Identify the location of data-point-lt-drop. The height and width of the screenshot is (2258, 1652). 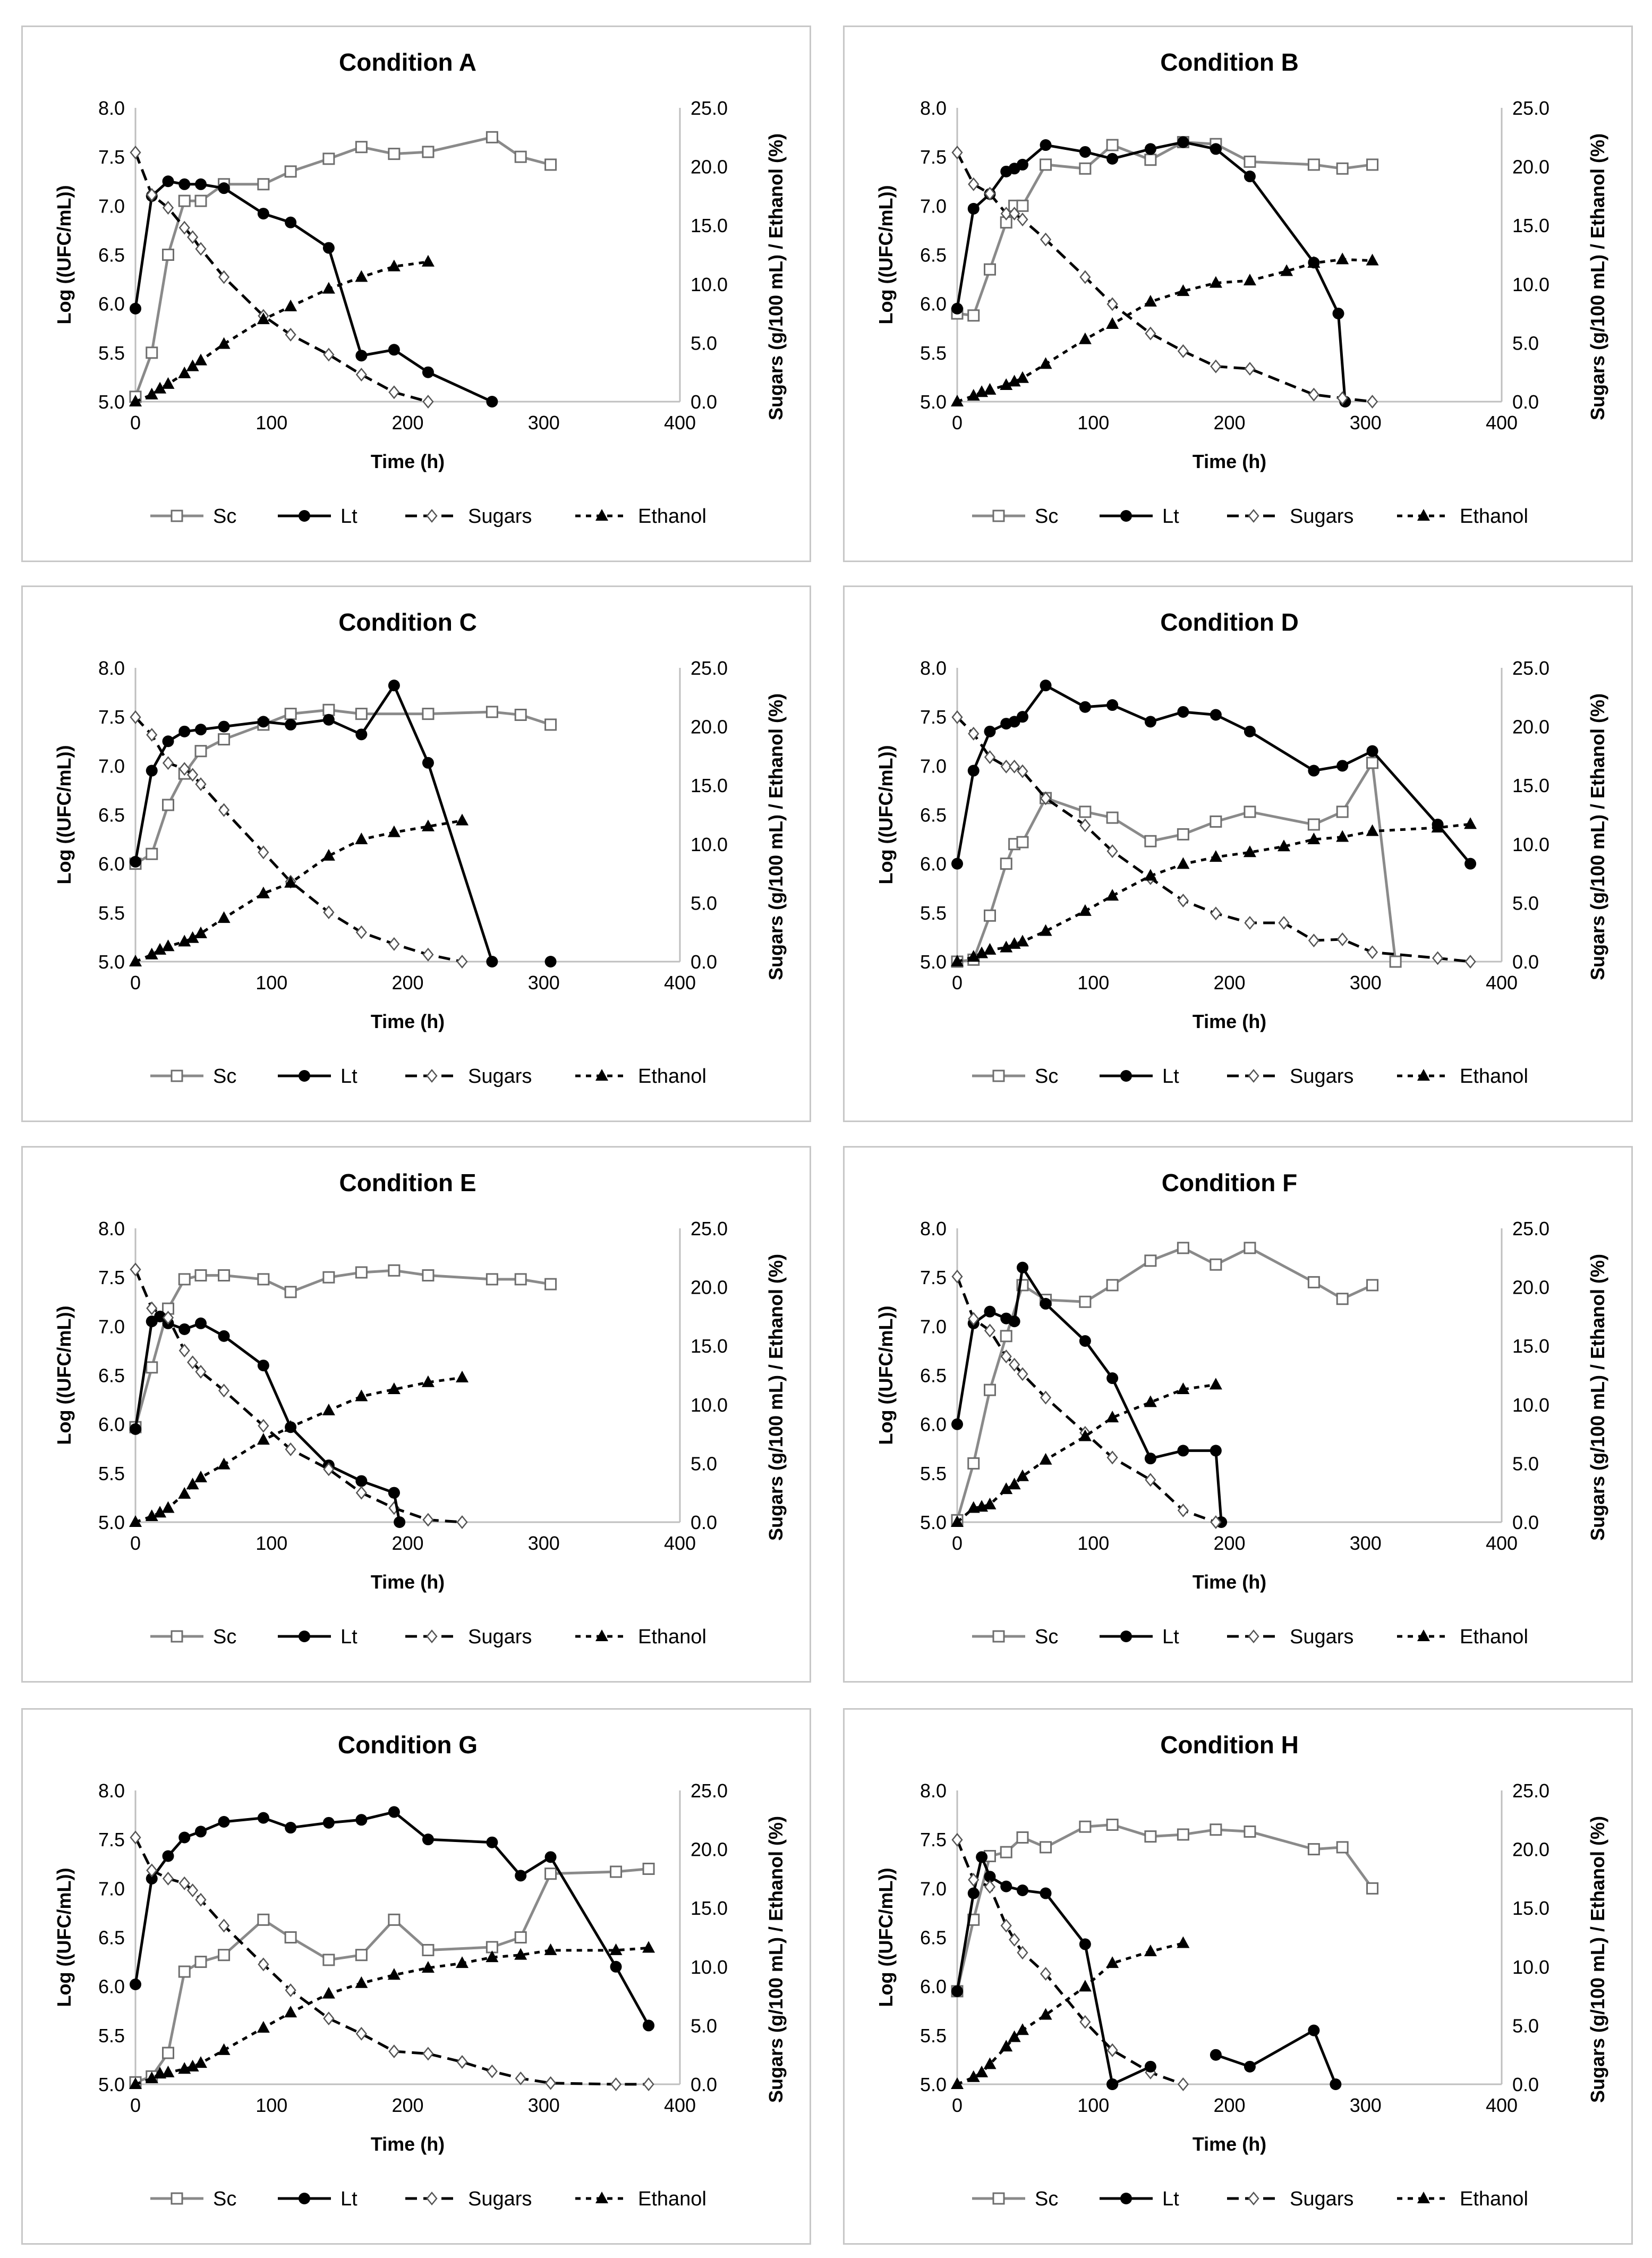
(394, 1493).